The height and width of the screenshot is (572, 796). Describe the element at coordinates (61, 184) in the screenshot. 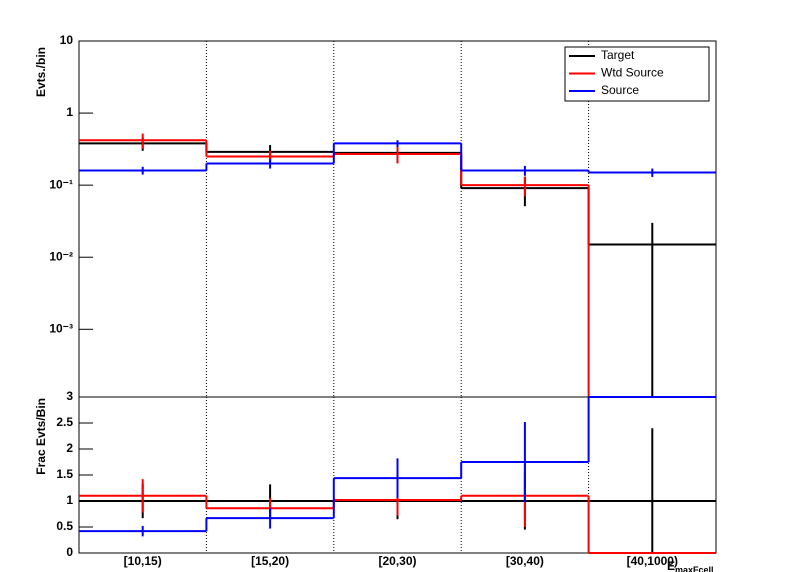

I see `y-tick-label: 10⁻¹` at that location.